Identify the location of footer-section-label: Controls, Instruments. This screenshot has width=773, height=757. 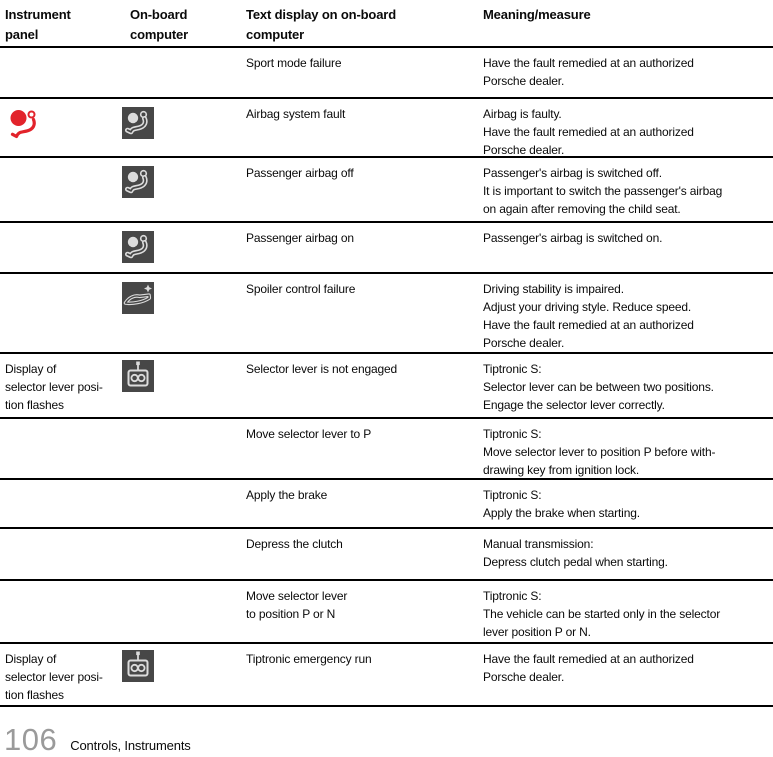
(130, 745).